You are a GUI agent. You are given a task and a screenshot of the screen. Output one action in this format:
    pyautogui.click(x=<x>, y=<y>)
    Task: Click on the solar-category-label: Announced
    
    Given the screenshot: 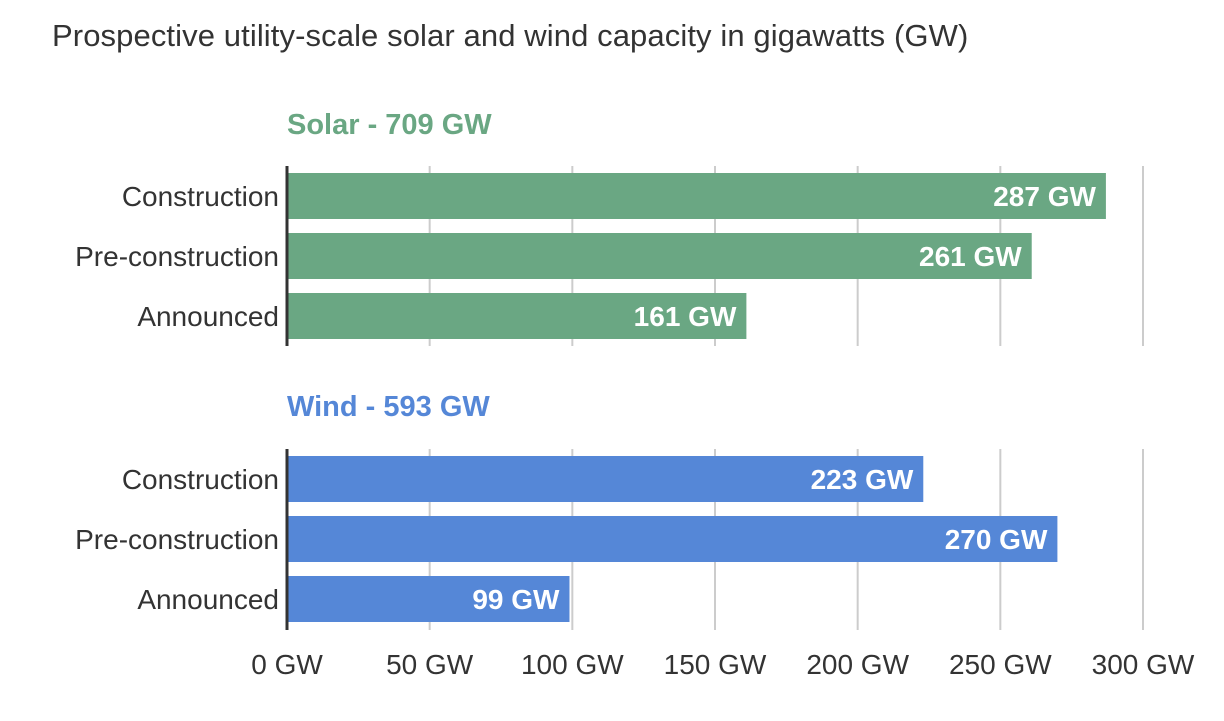 What is the action you would take?
    pyautogui.click(x=208, y=316)
    